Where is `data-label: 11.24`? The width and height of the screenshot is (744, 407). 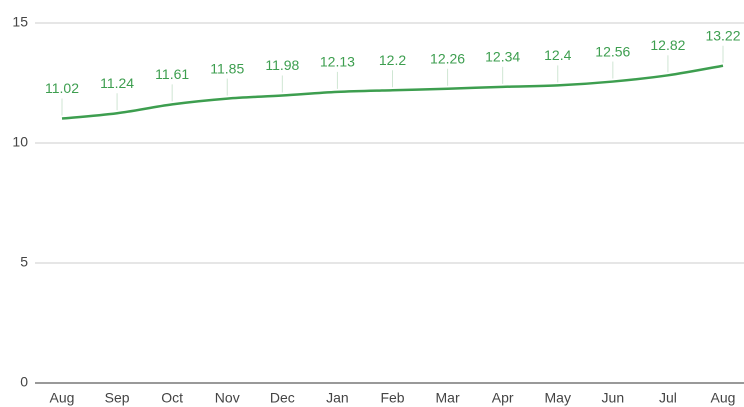 data-label: 11.24 is located at coordinates (117, 83).